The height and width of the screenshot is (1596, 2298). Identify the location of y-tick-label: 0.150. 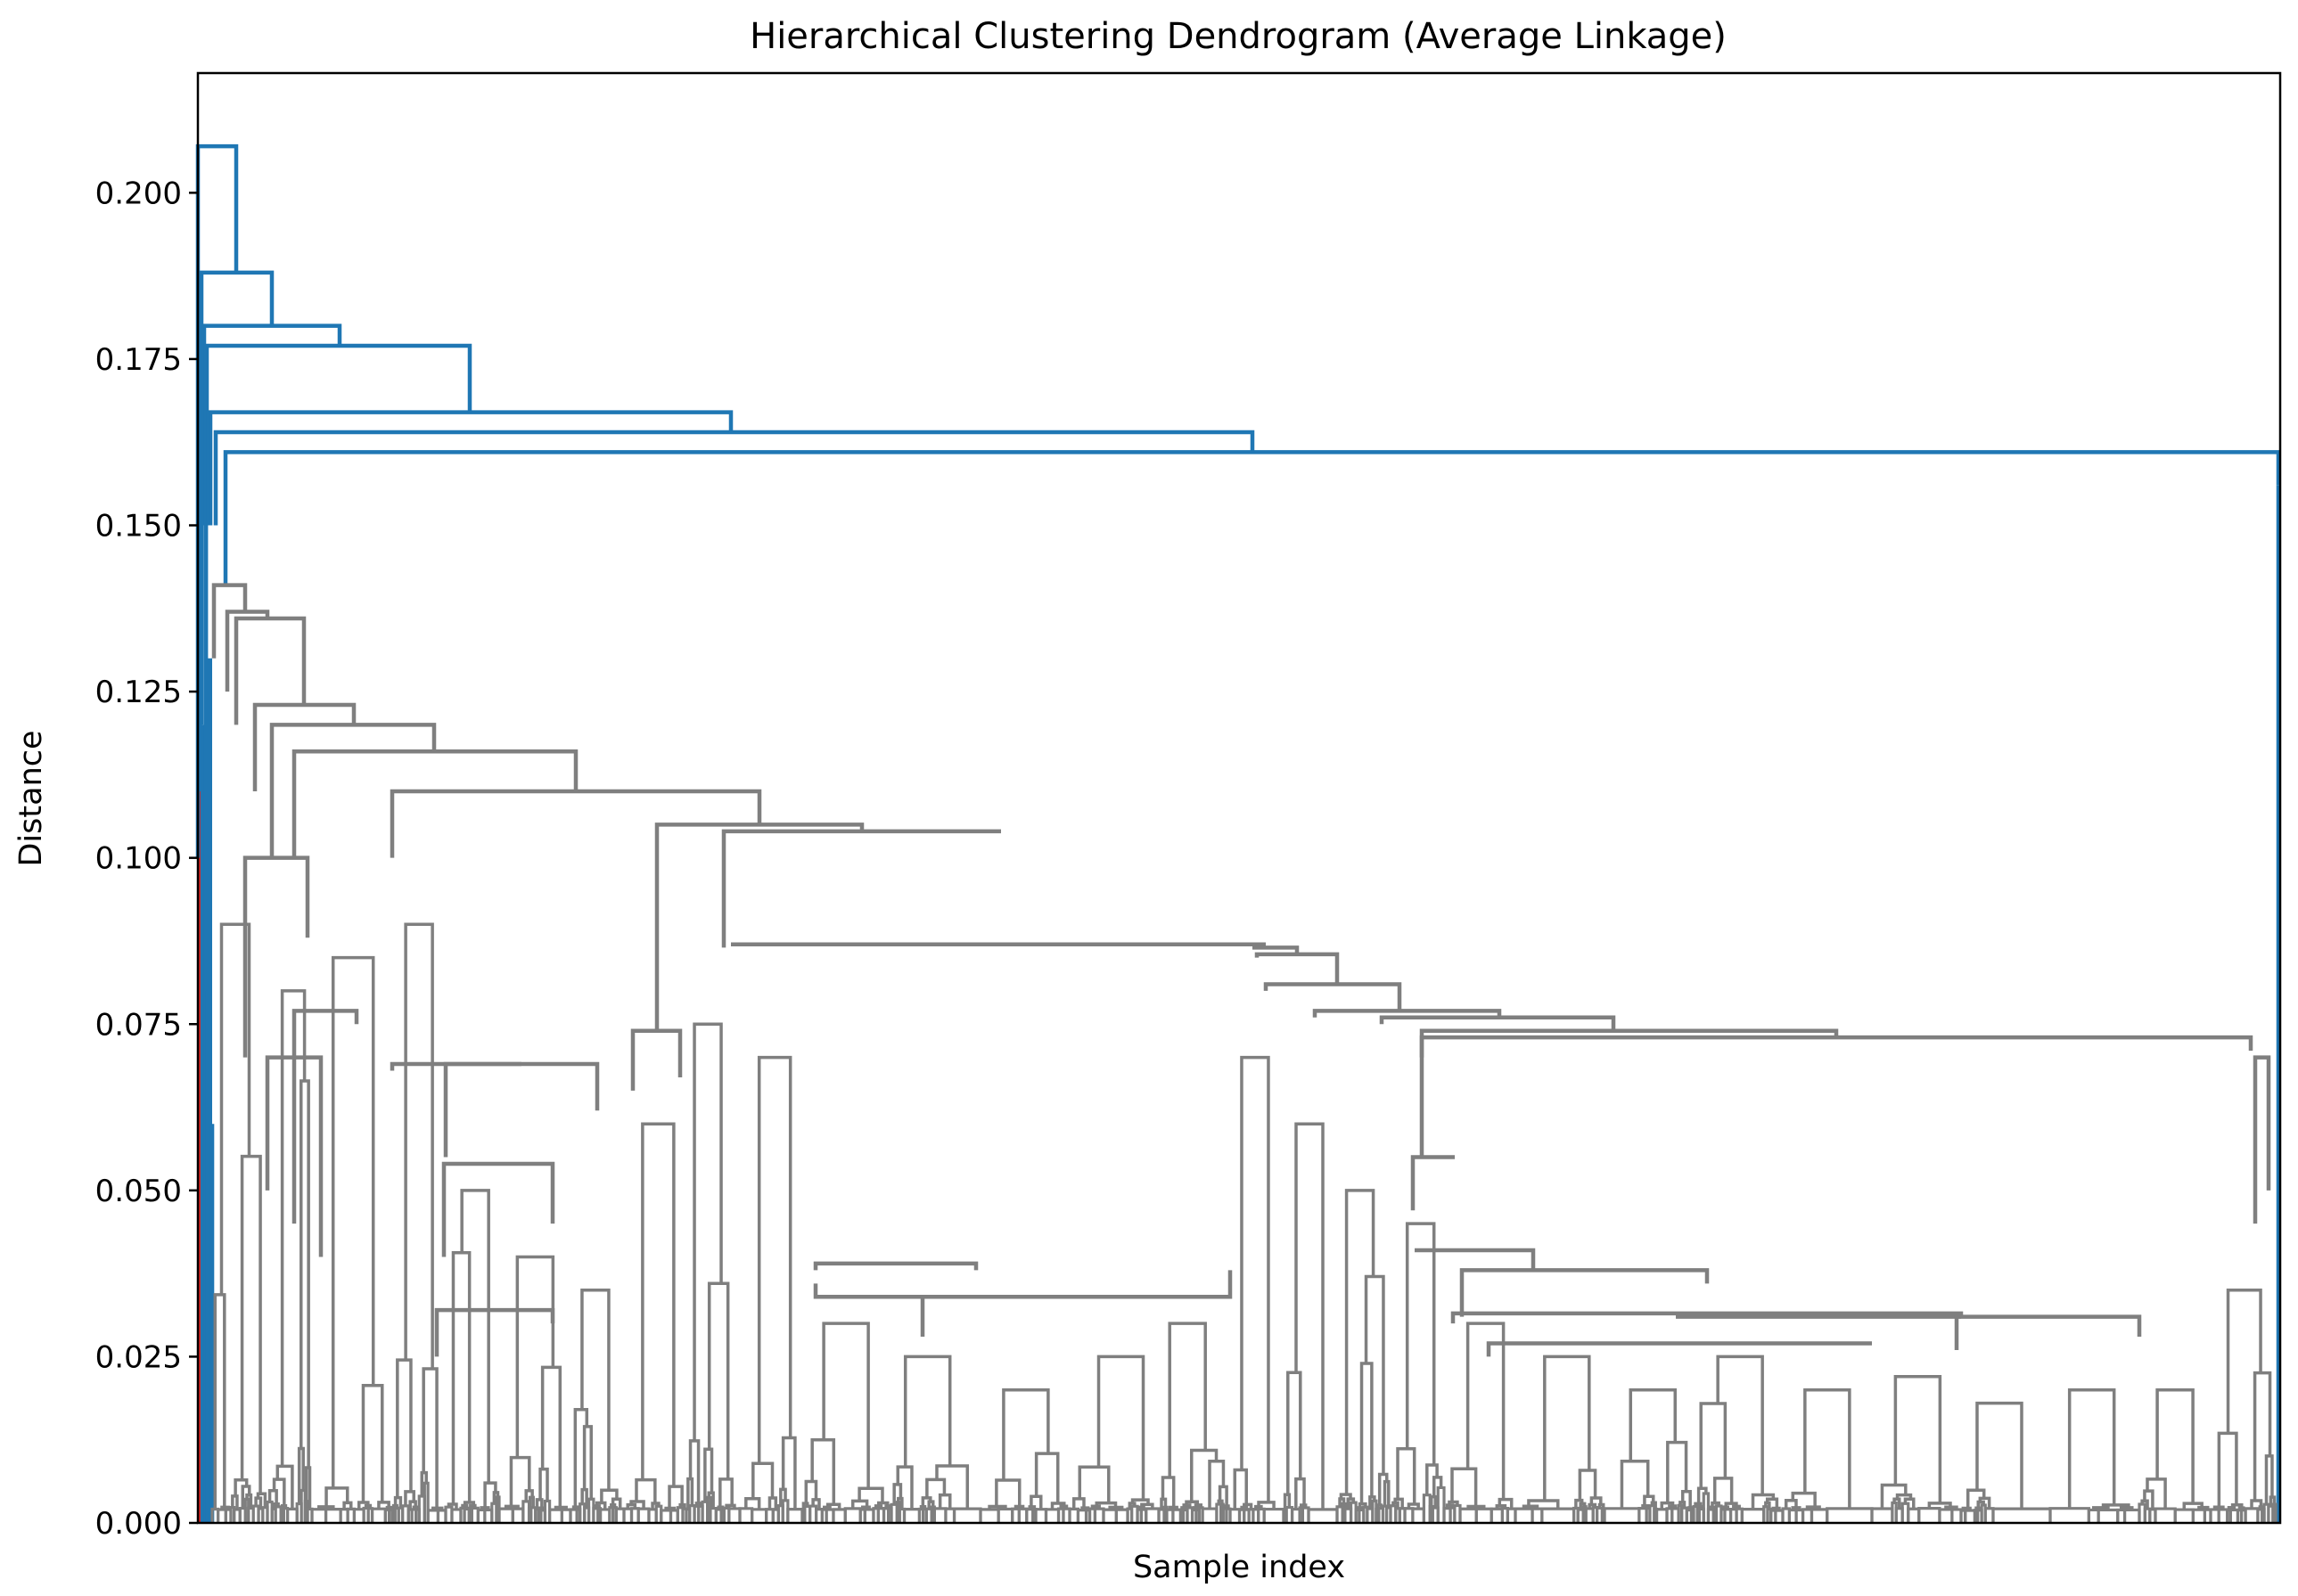
(139, 526).